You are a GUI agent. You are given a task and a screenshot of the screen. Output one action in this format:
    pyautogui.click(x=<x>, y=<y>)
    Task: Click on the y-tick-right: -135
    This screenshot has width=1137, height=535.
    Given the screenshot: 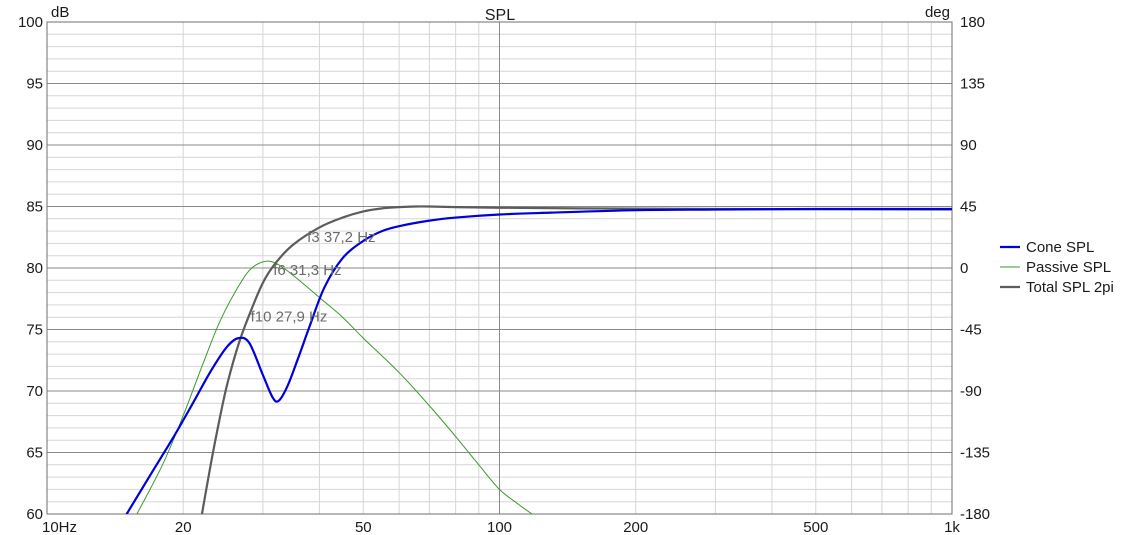 What is the action you would take?
    pyautogui.click(x=975, y=453)
    